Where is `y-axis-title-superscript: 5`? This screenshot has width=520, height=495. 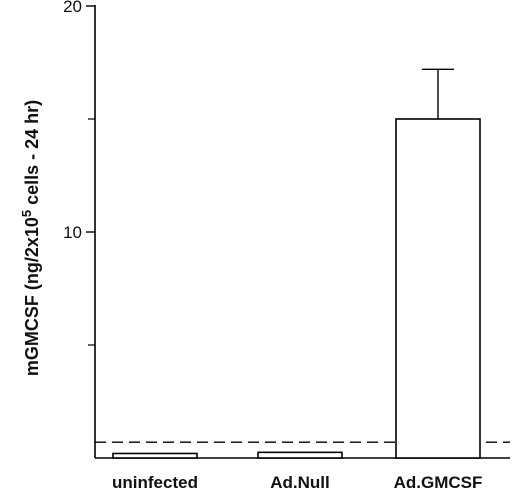 y-axis-title-superscript: 5 is located at coordinates (26, 213).